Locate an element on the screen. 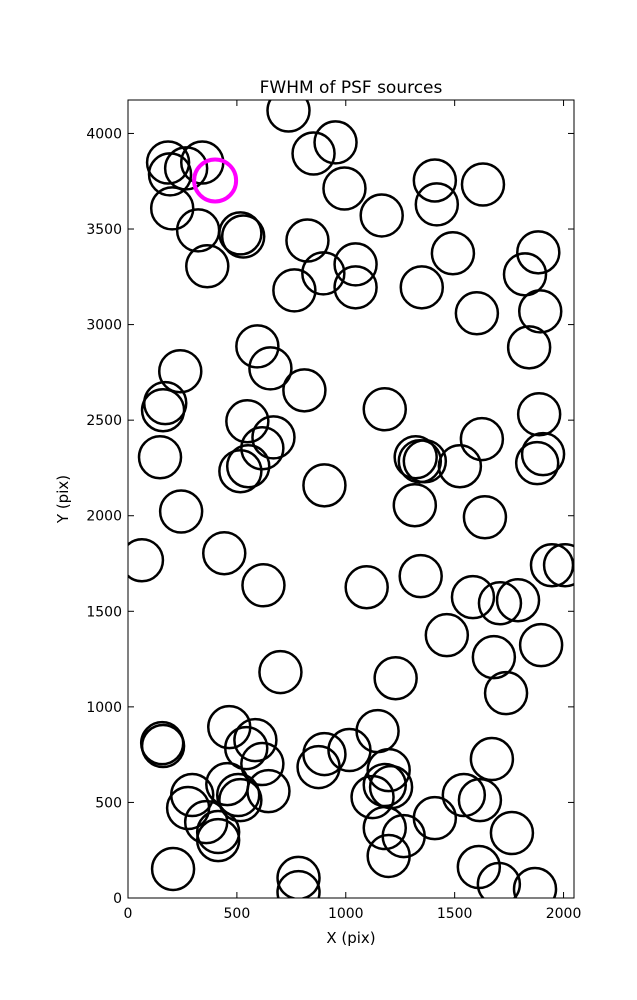 The image size is (637, 1000). y-tick-label: 500 is located at coordinates (108, 803).